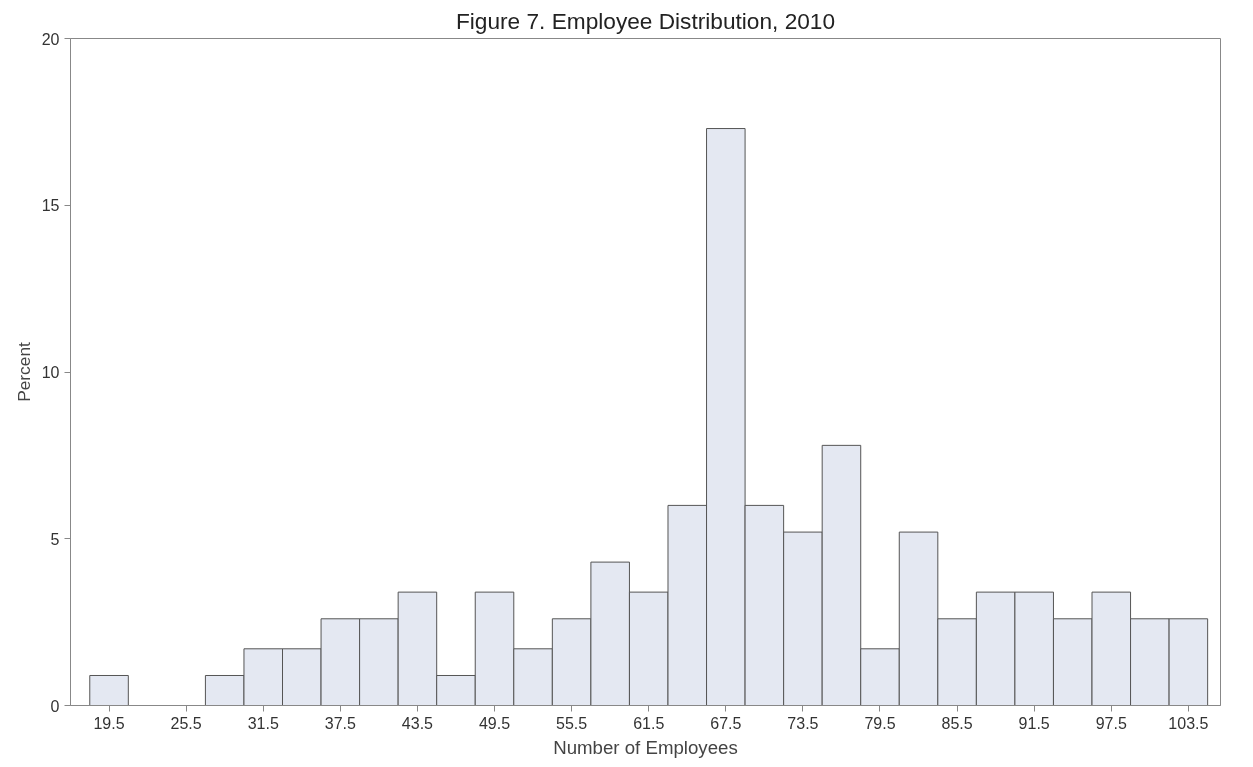 This screenshot has width=1253, height=767. I want to click on x-tick-label: 85.5, so click(957, 723).